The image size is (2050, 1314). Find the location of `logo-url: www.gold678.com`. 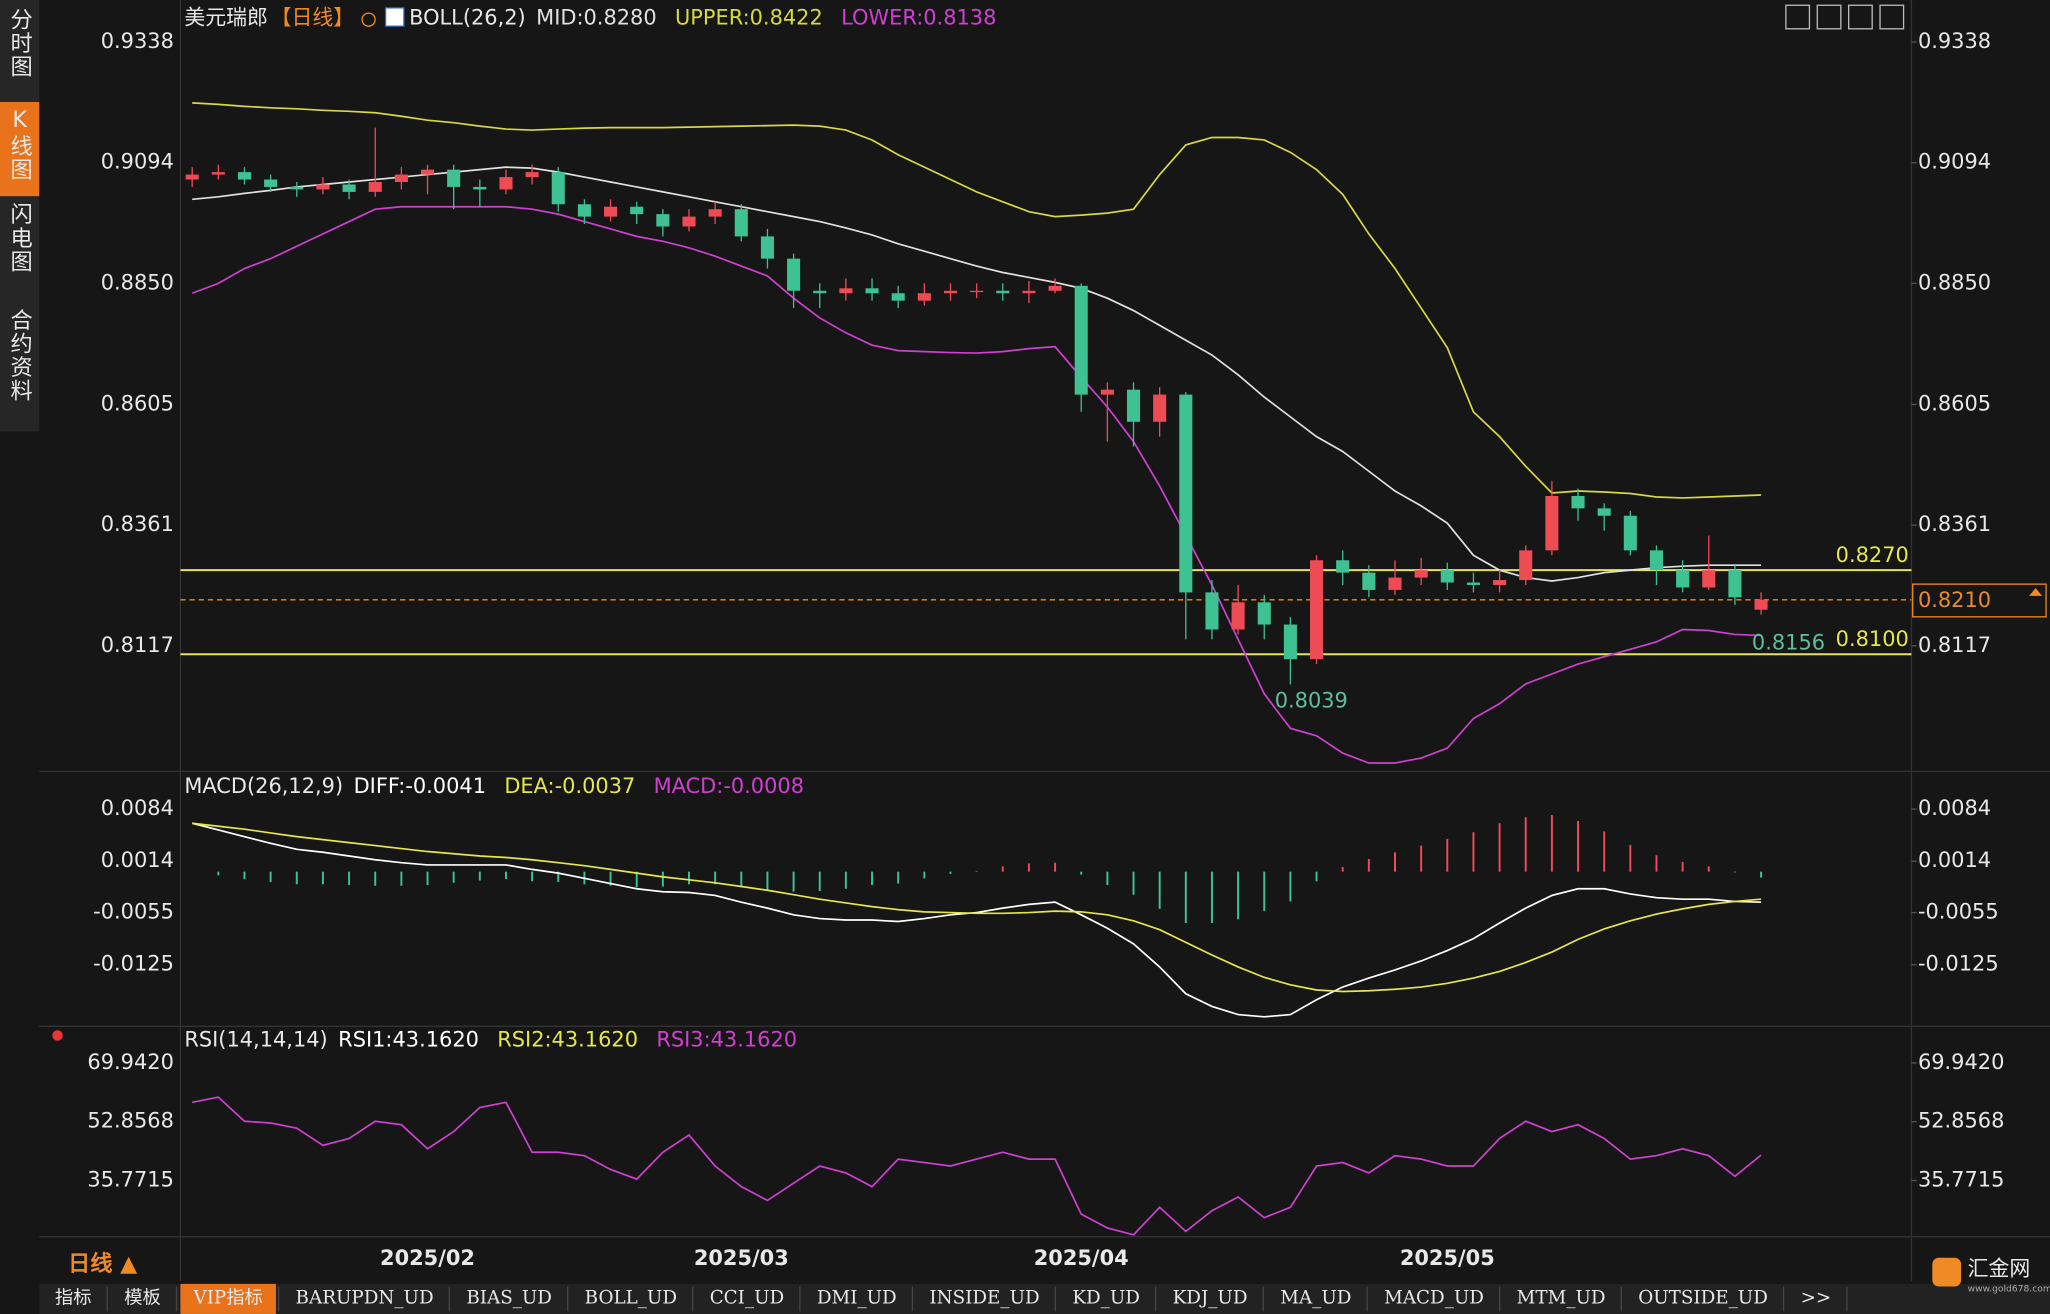

logo-url: www.gold678.com is located at coordinates (2009, 1290).